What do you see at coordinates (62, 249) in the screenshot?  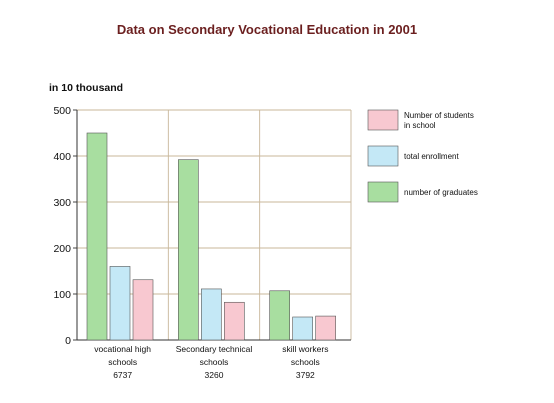 I see `y-tick-label: 200` at bounding box center [62, 249].